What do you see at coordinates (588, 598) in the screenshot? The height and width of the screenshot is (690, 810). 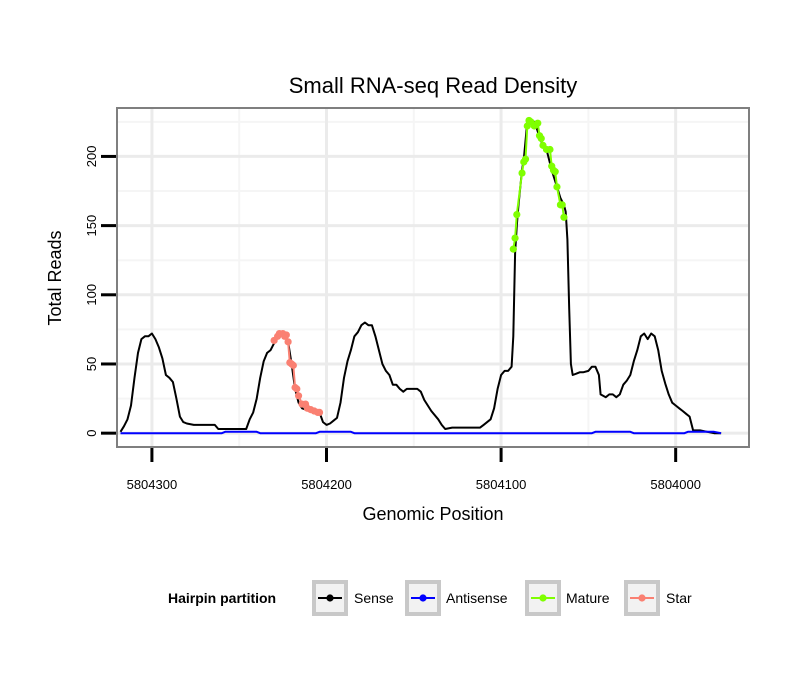 I see `legend-label-mature: Mature` at bounding box center [588, 598].